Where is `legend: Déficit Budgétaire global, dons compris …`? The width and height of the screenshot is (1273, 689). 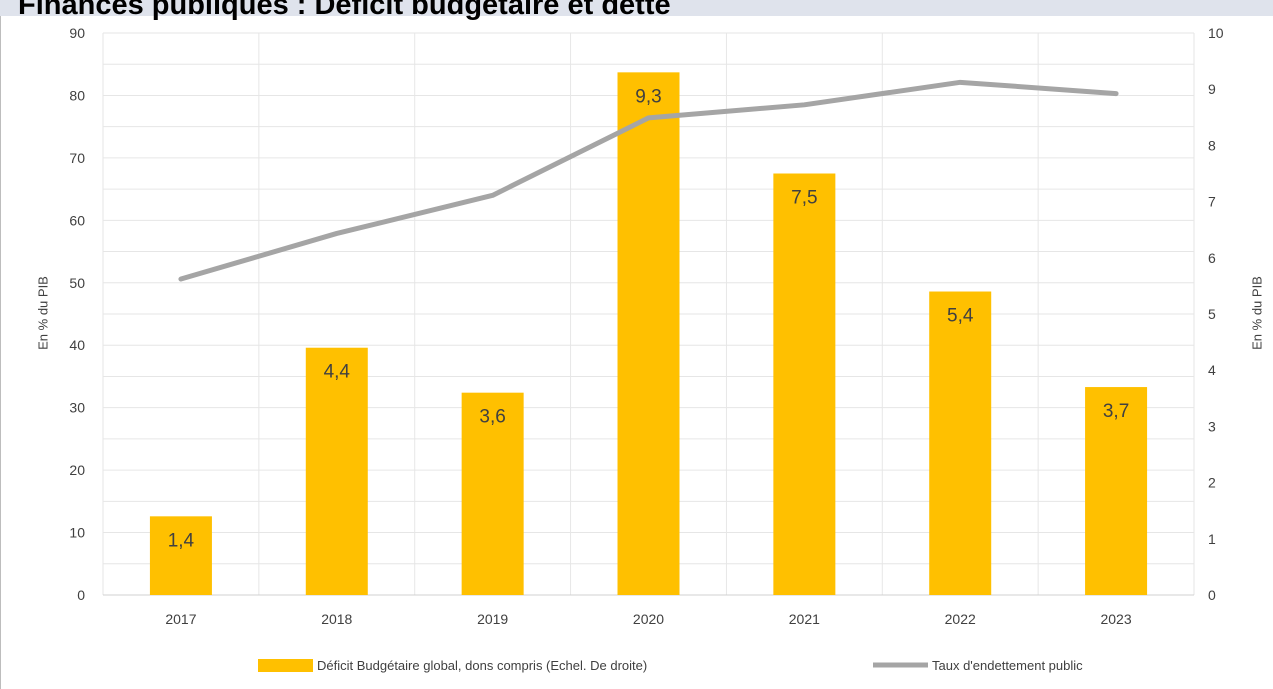
legend: Déficit Budgétaire global, dons compris … is located at coordinates (670, 665).